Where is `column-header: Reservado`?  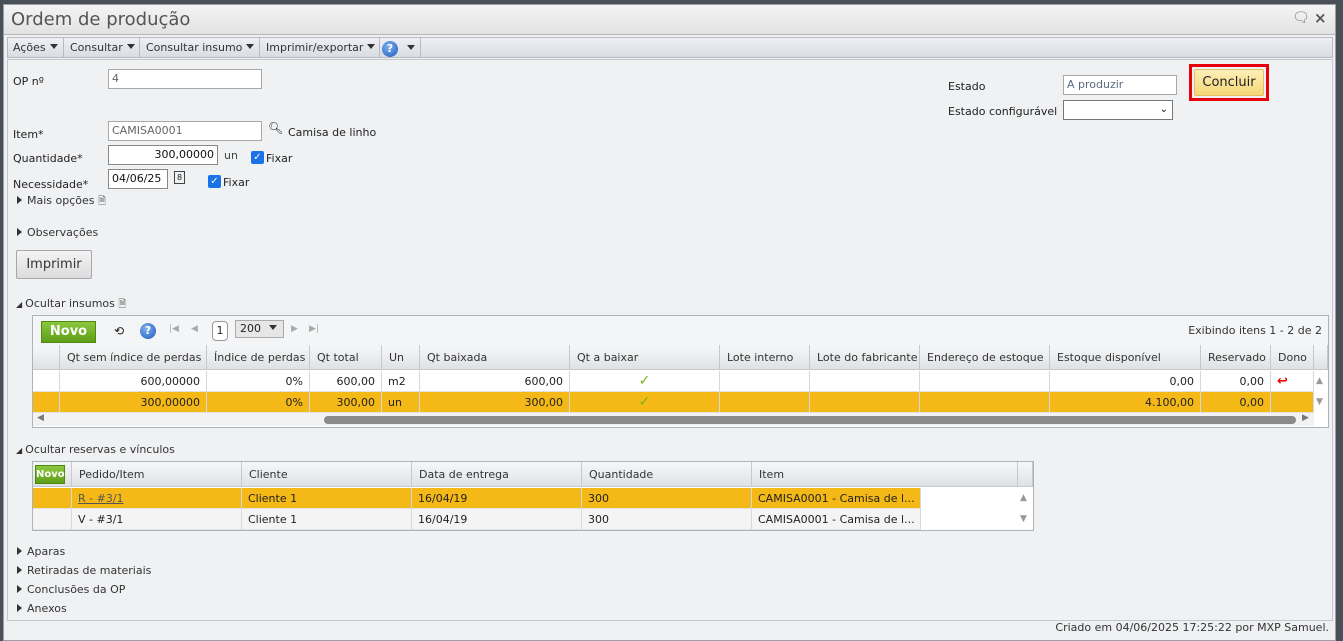
column-header: Reservado is located at coordinates (1236, 357).